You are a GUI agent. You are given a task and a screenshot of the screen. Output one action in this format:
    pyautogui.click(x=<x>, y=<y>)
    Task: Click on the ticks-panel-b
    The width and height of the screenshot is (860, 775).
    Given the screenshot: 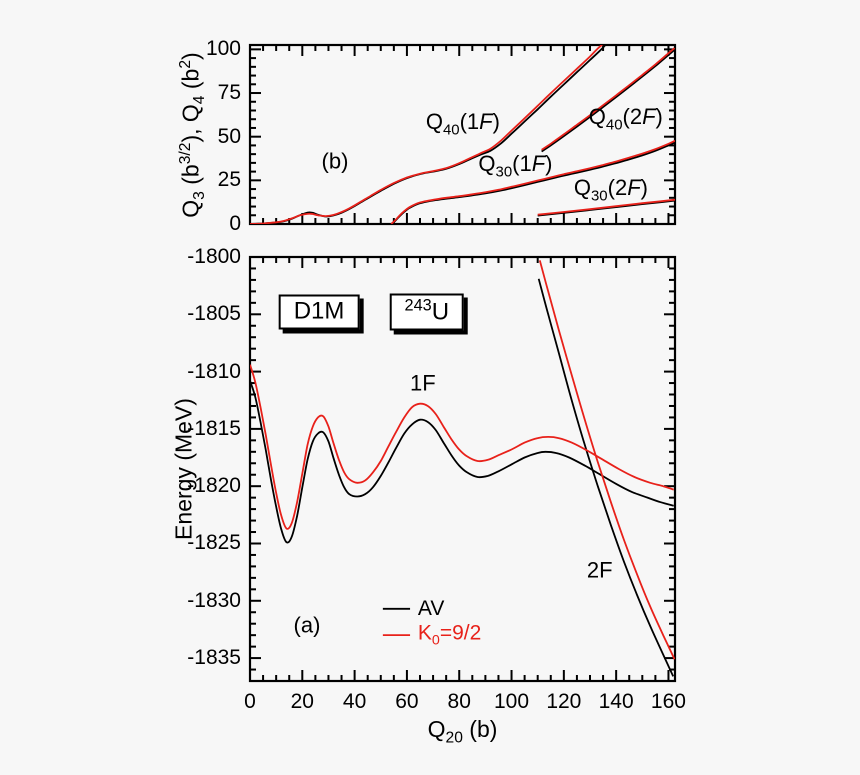 What is the action you would take?
    pyautogui.click(x=462, y=135)
    